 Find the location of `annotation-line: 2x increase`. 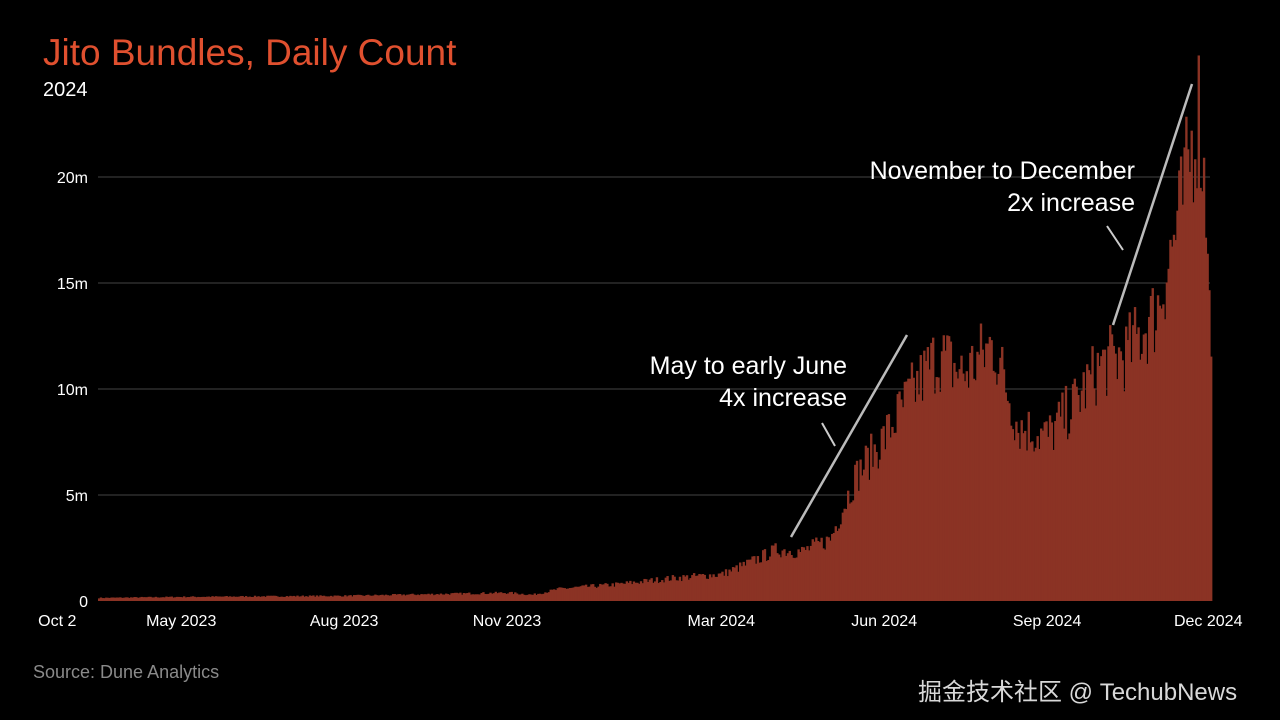

annotation-line: 2x increase is located at coordinates (1071, 203).